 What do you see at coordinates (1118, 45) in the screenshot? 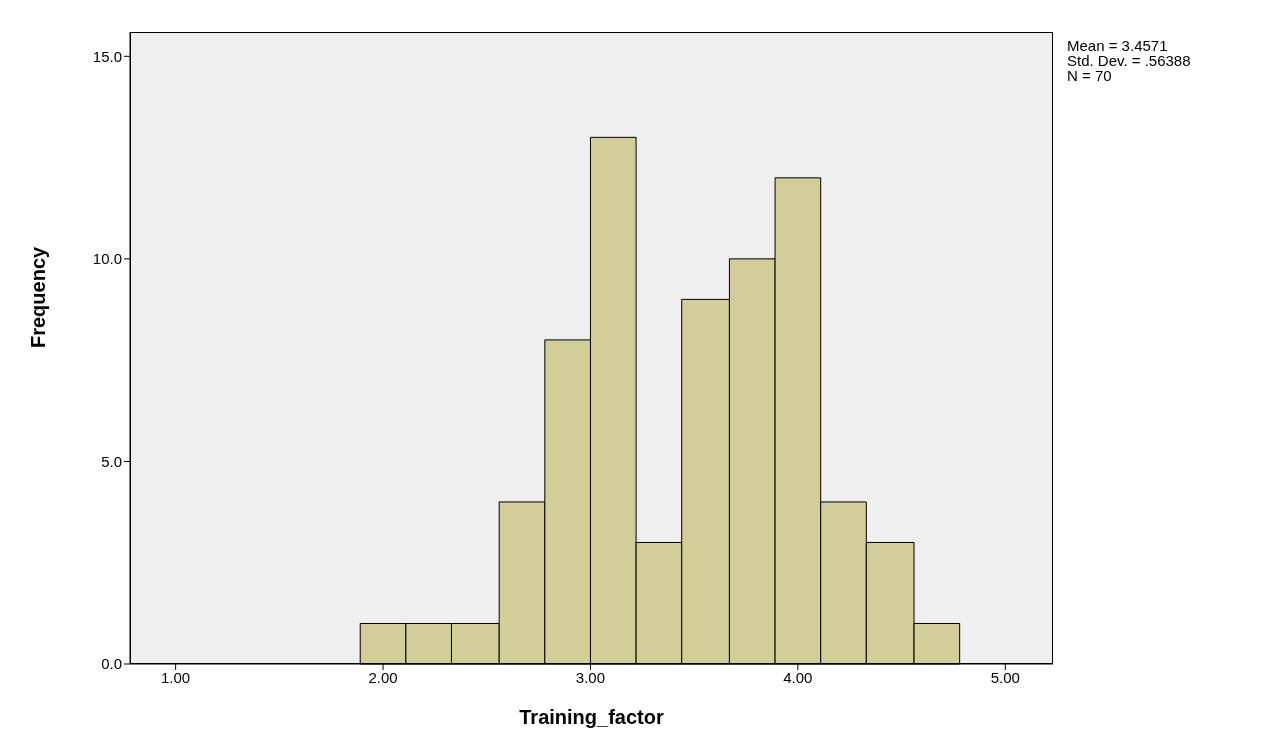
I see `text: Mean = 3.4571` at bounding box center [1118, 45].